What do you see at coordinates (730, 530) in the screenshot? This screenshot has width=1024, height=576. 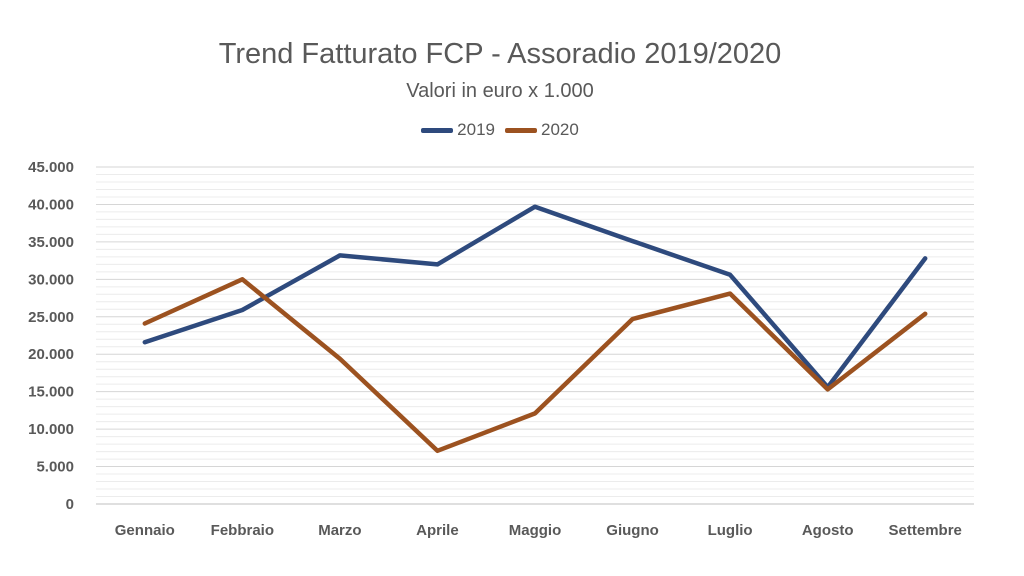 I see `x-tick-label: Luglio` at bounding box center [730, 530].